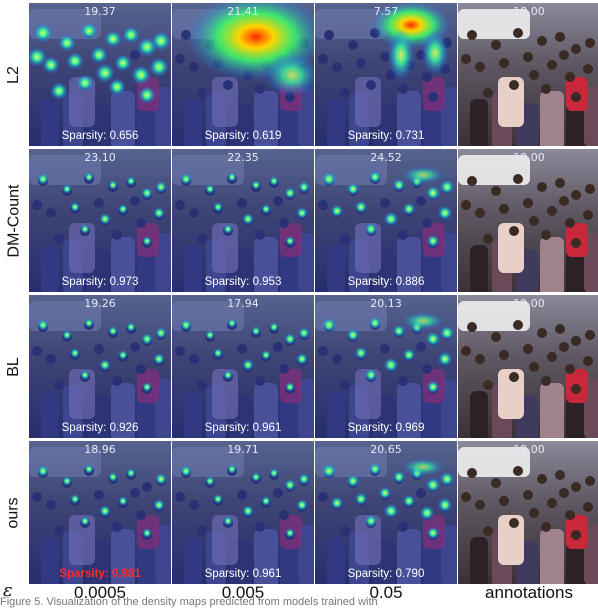 The width and height of the screenshot is (598, 608). Describe the element at coordinates (386, 282) in the screenshot. I see `sparsity-label: Sparsity: 0.886` at that location.